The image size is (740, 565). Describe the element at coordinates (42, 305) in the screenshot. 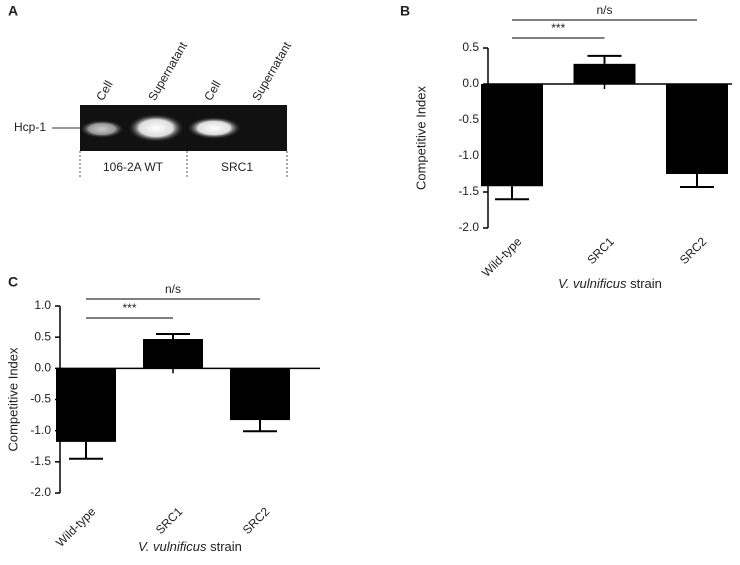

I see `y-tick-label: 1.0` at that location.